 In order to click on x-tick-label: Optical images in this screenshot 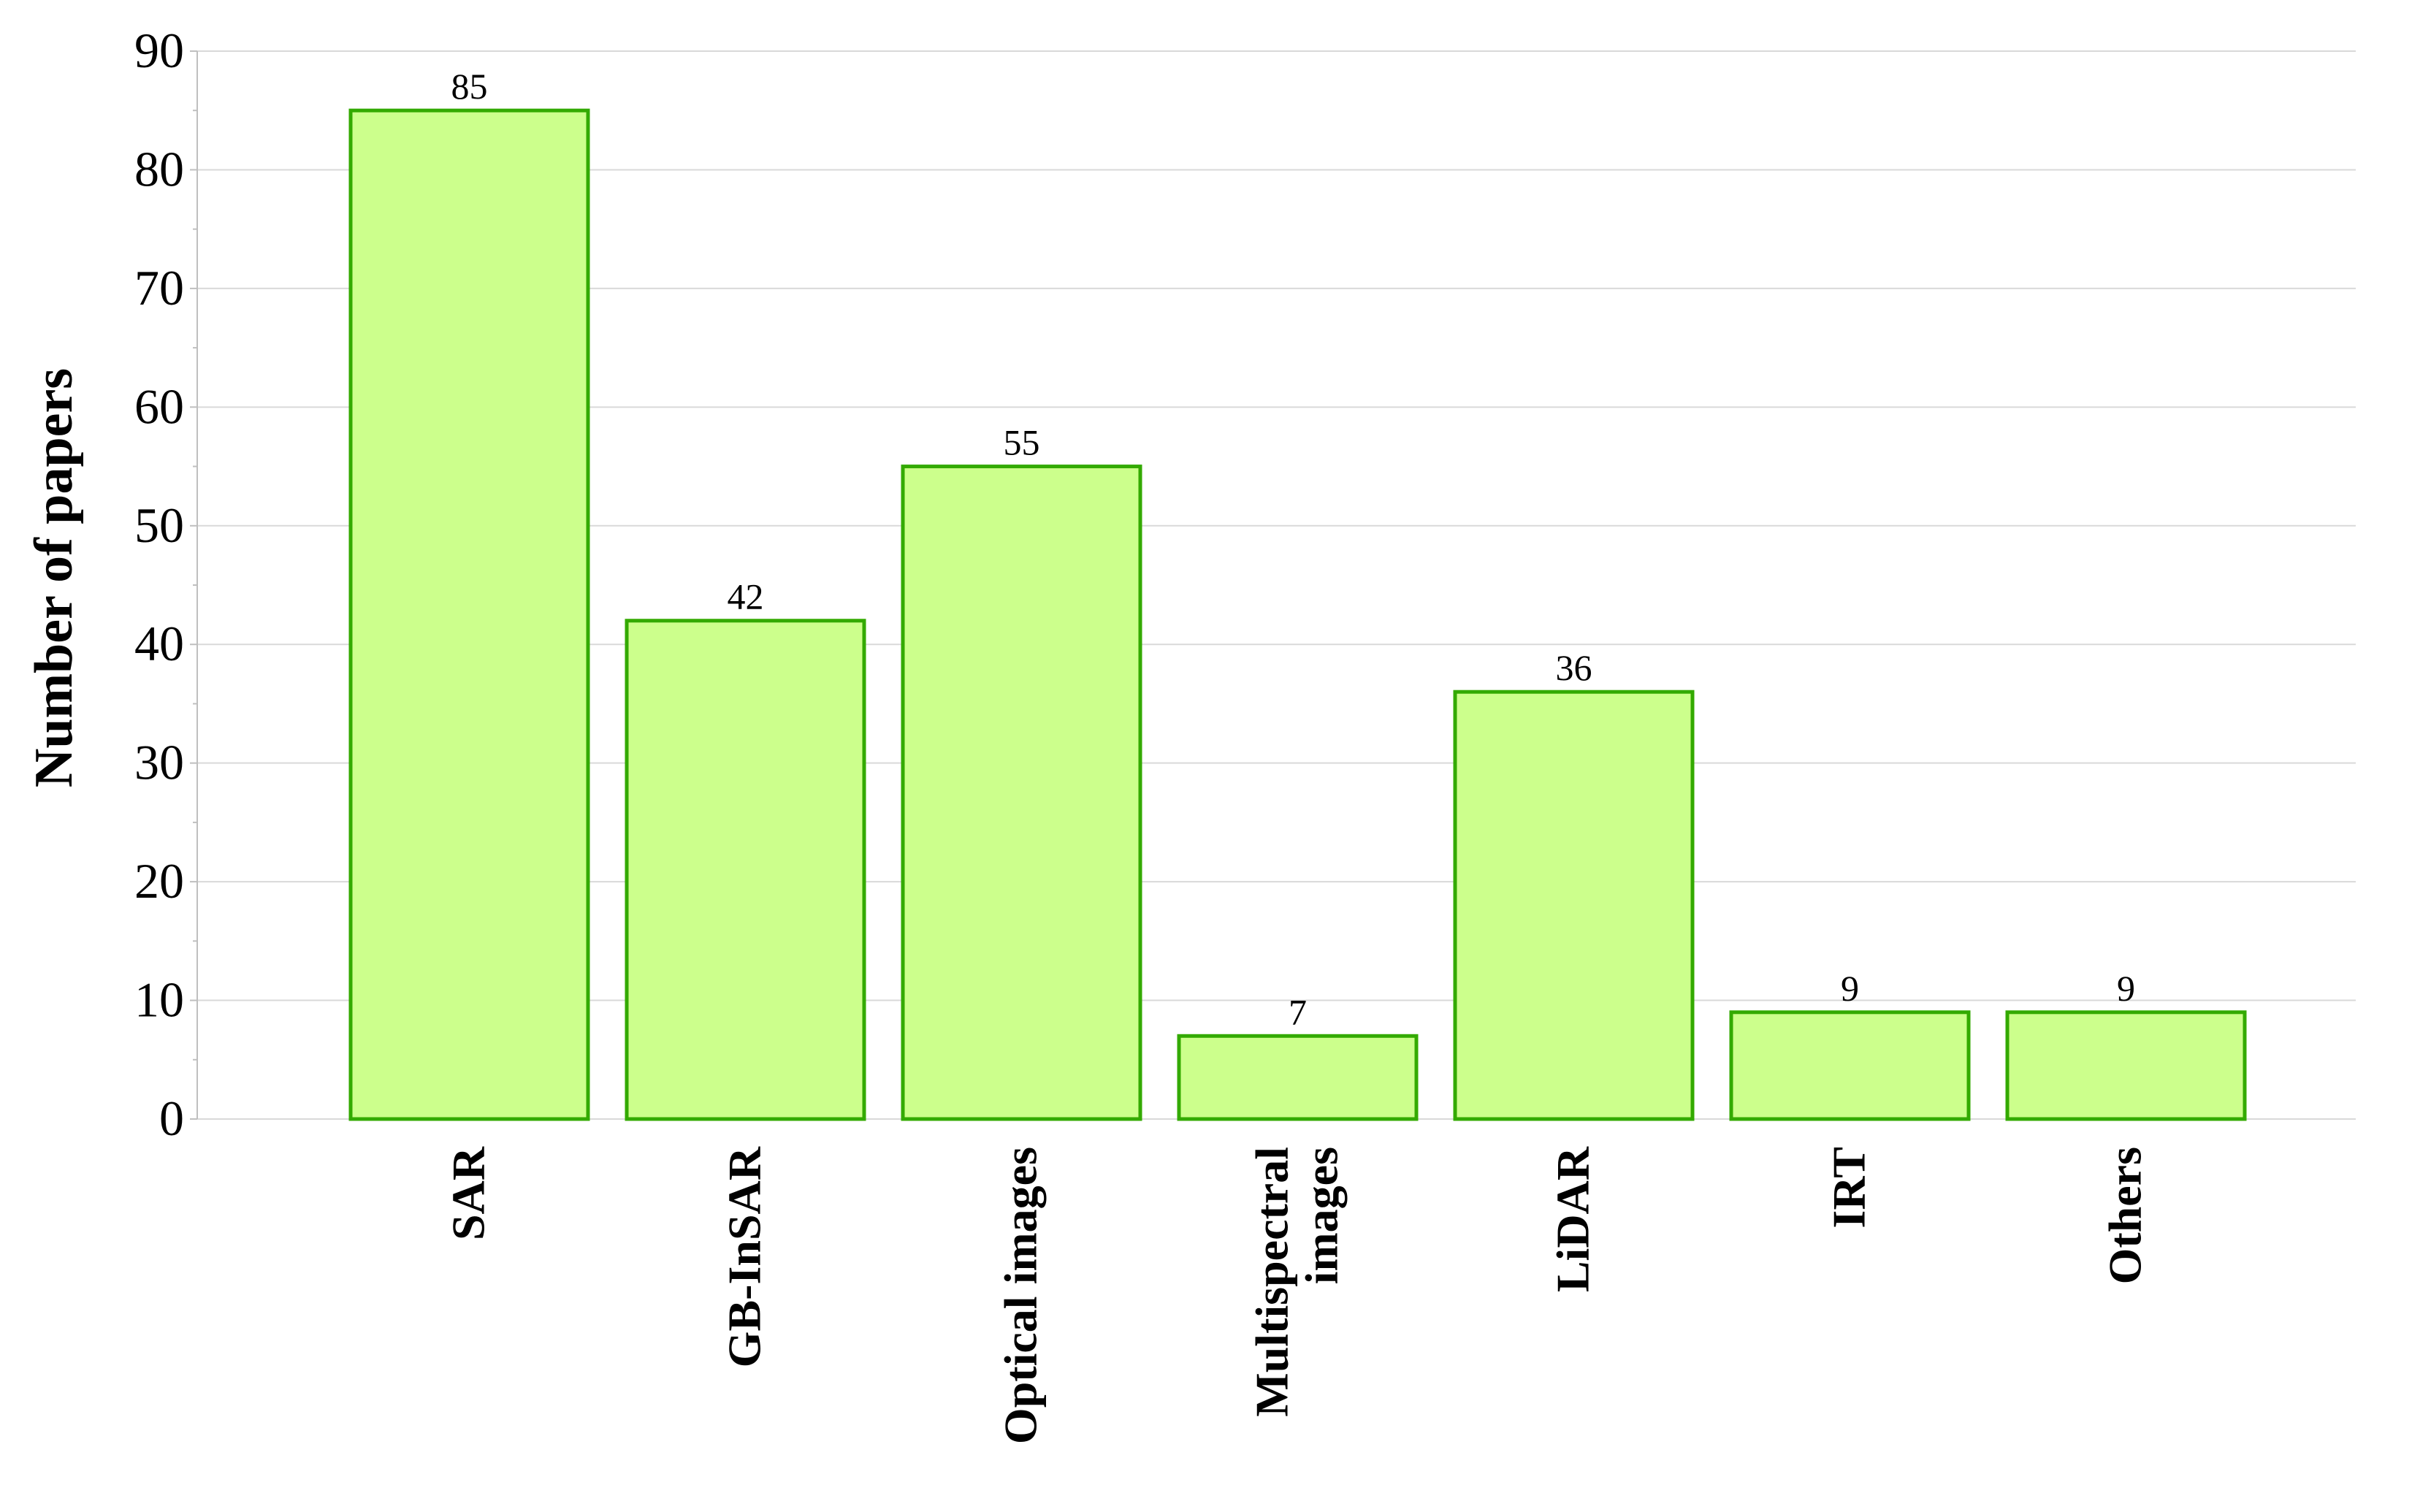, I will do `click(1021, 1295)`.